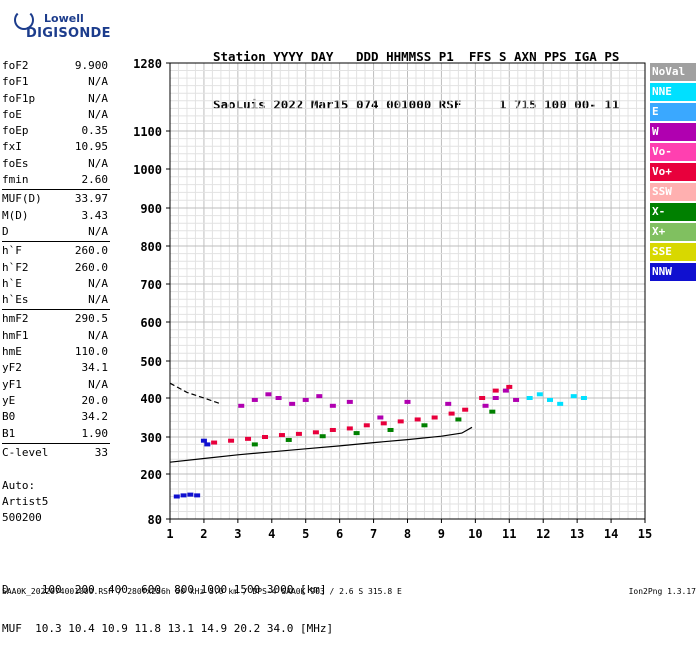 This screenshot has width=700, height=648. I want to click on x-tick-label: 9, so click(441, 534).